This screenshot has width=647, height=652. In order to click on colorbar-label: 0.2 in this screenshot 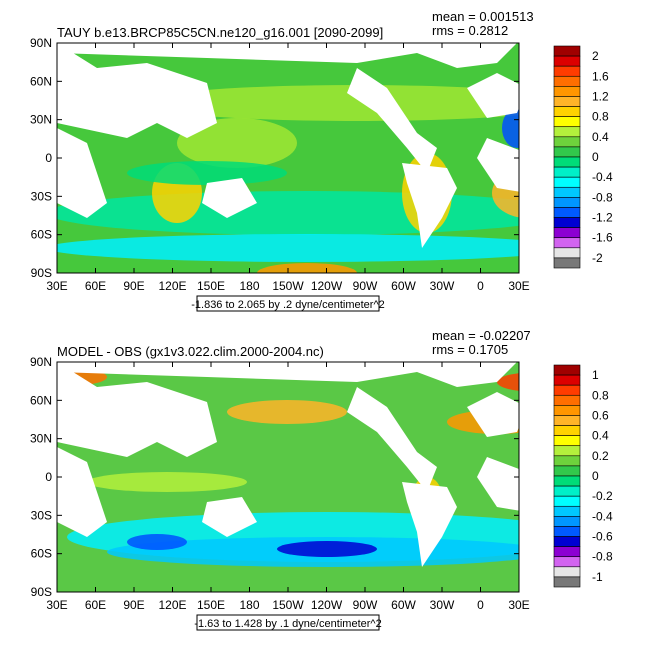, I will do `click(600, 456)`.